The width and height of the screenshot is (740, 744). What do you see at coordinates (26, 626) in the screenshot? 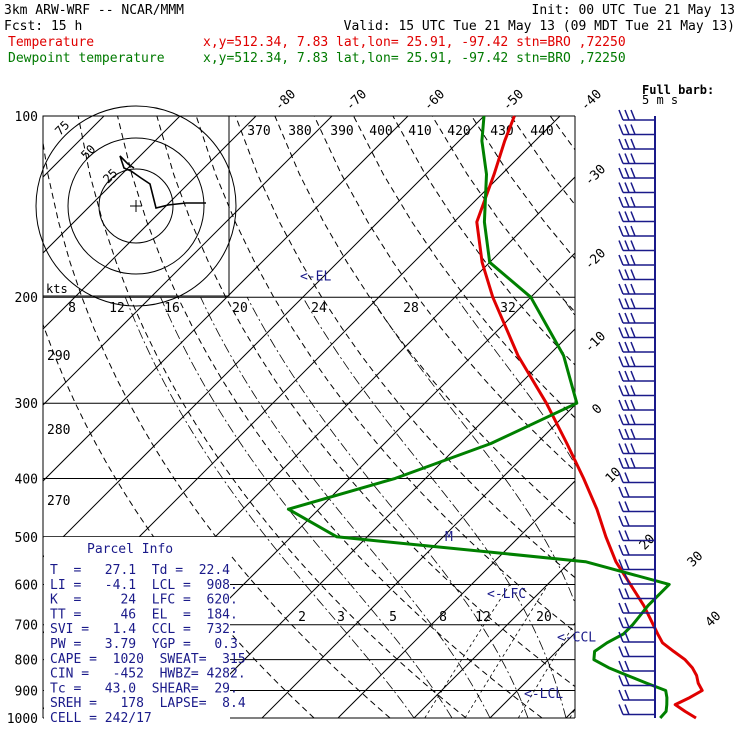
I see `pressure-tick-label: 700` at bounding box center [26, 626].